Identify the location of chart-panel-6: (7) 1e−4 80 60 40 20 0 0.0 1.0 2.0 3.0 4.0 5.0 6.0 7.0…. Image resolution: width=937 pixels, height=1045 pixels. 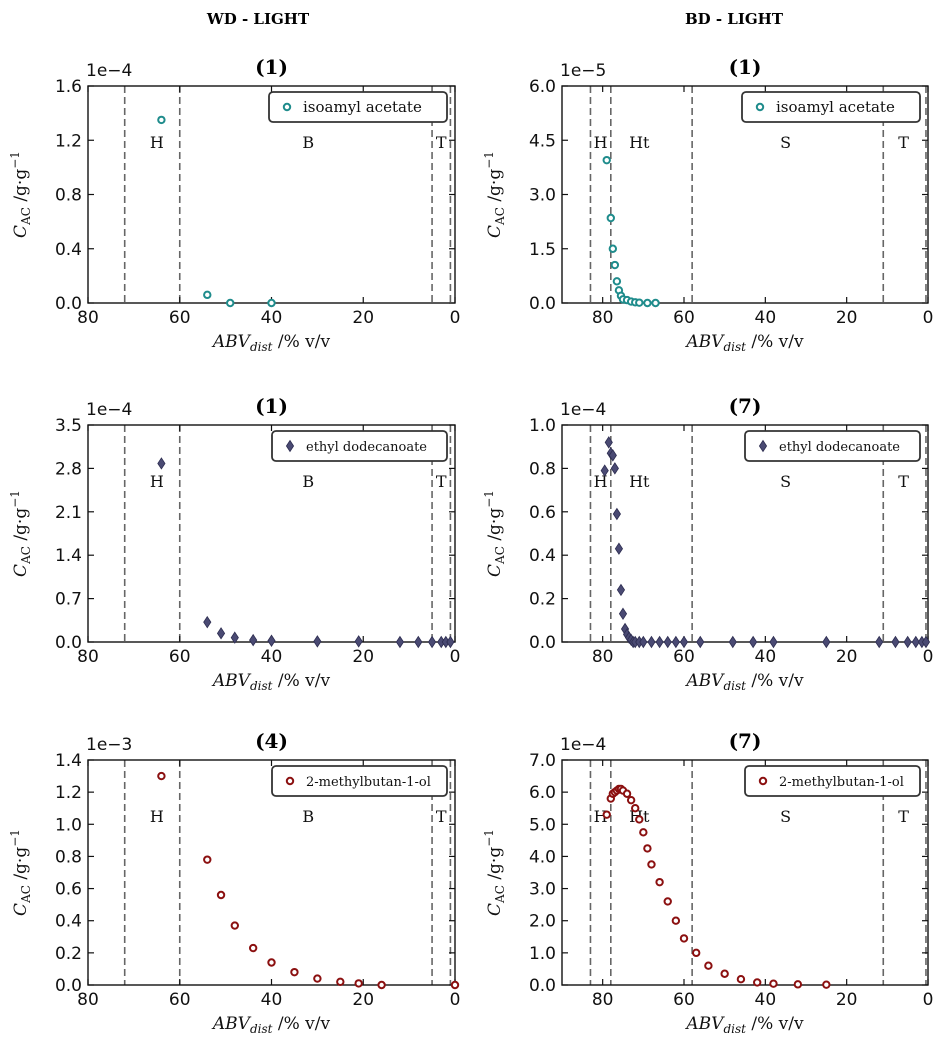
(707, 882).